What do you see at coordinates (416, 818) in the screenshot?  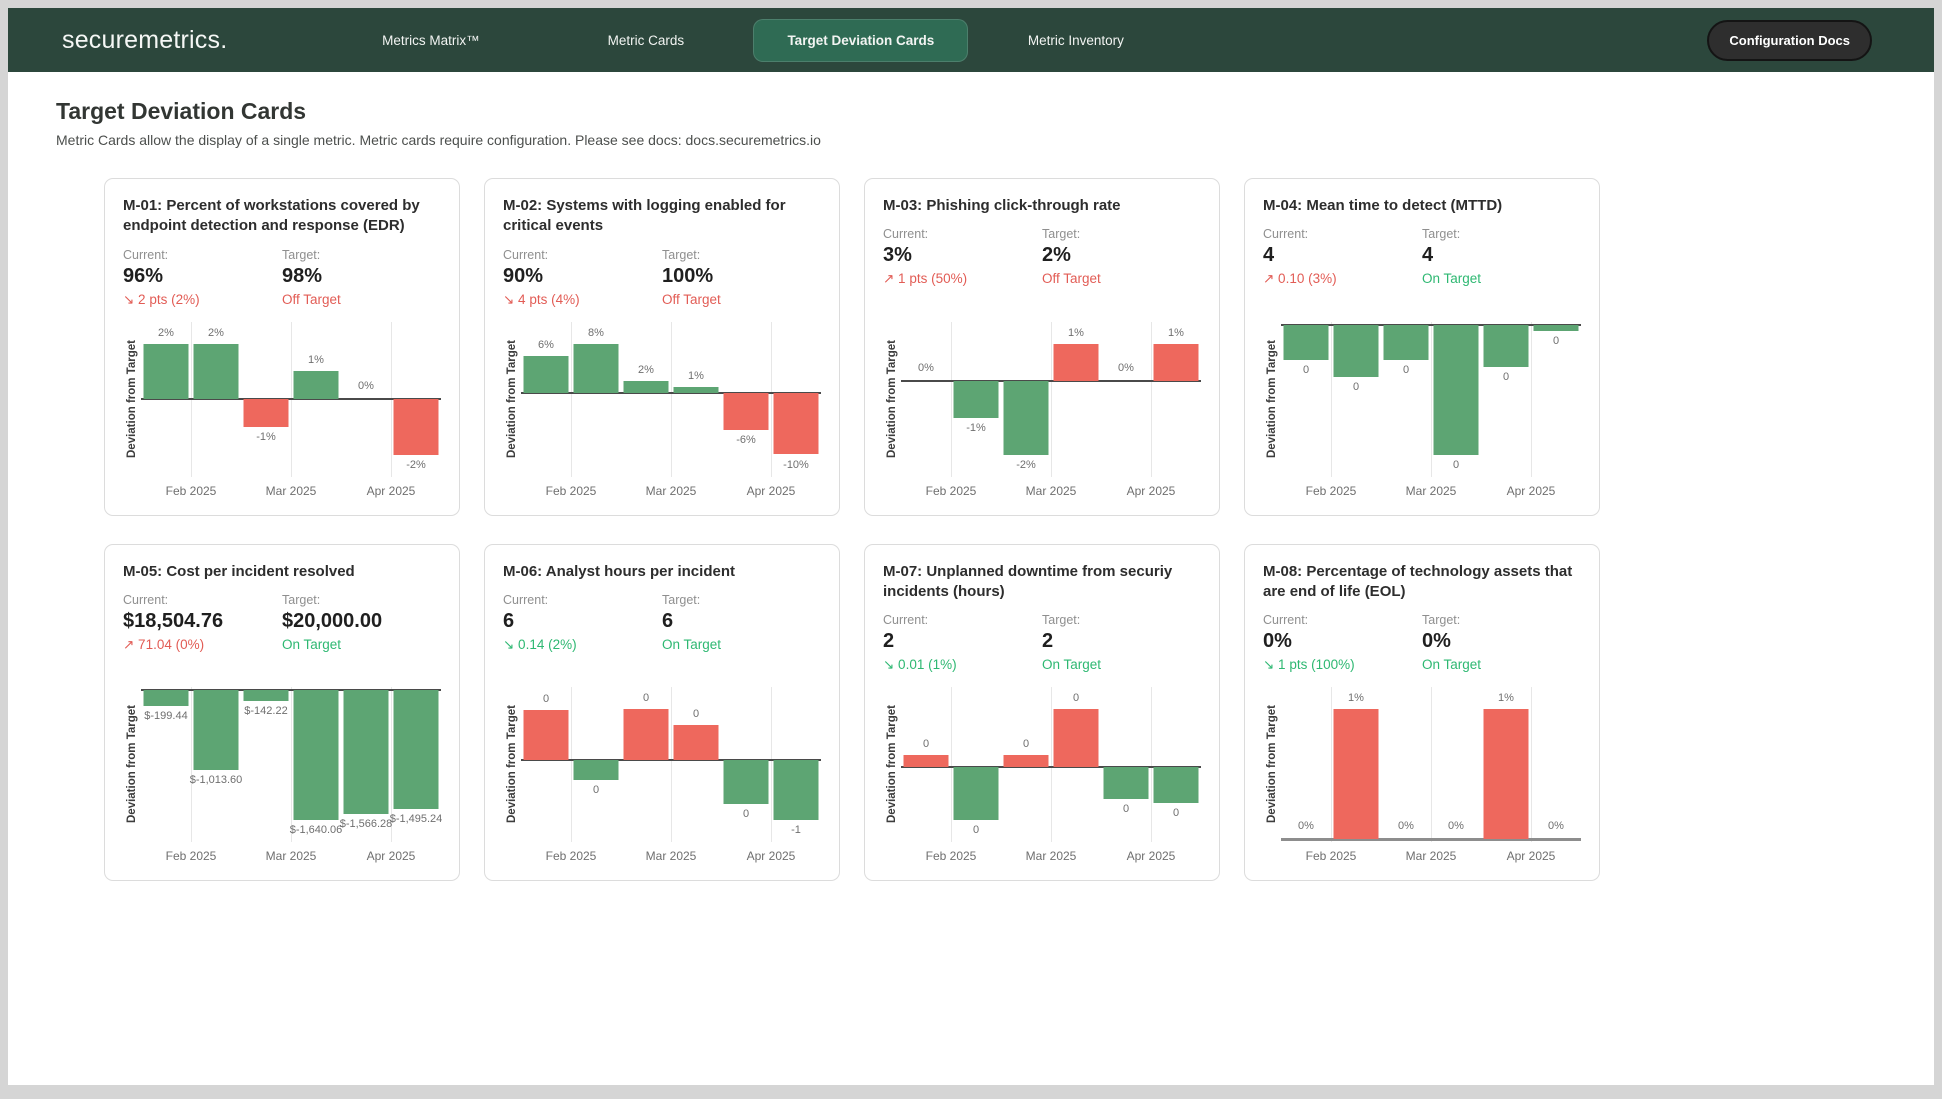 I see `bar-label: $-1,495.24` at bounding box center [416, 818].